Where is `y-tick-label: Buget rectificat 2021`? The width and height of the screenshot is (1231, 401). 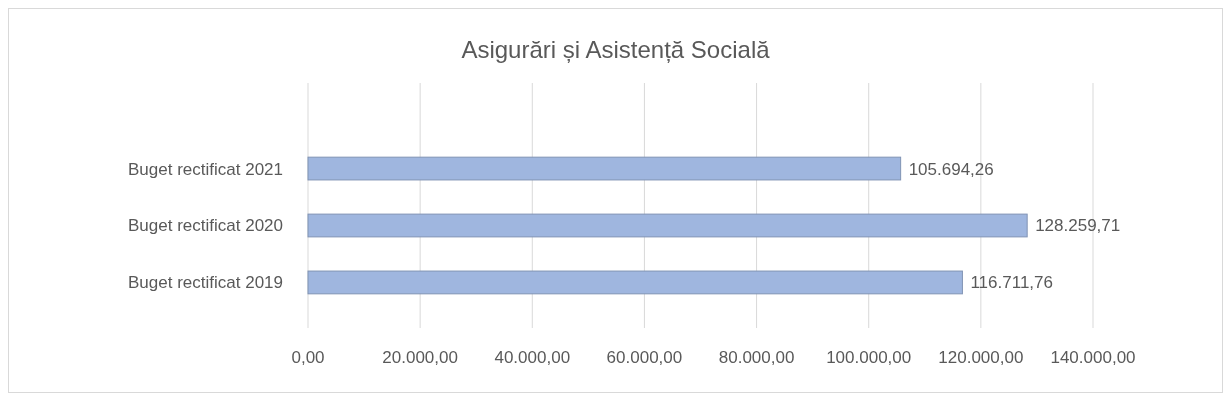 y-tick-label: Buget rectificat 2021 is located at coordinates (205, 169).